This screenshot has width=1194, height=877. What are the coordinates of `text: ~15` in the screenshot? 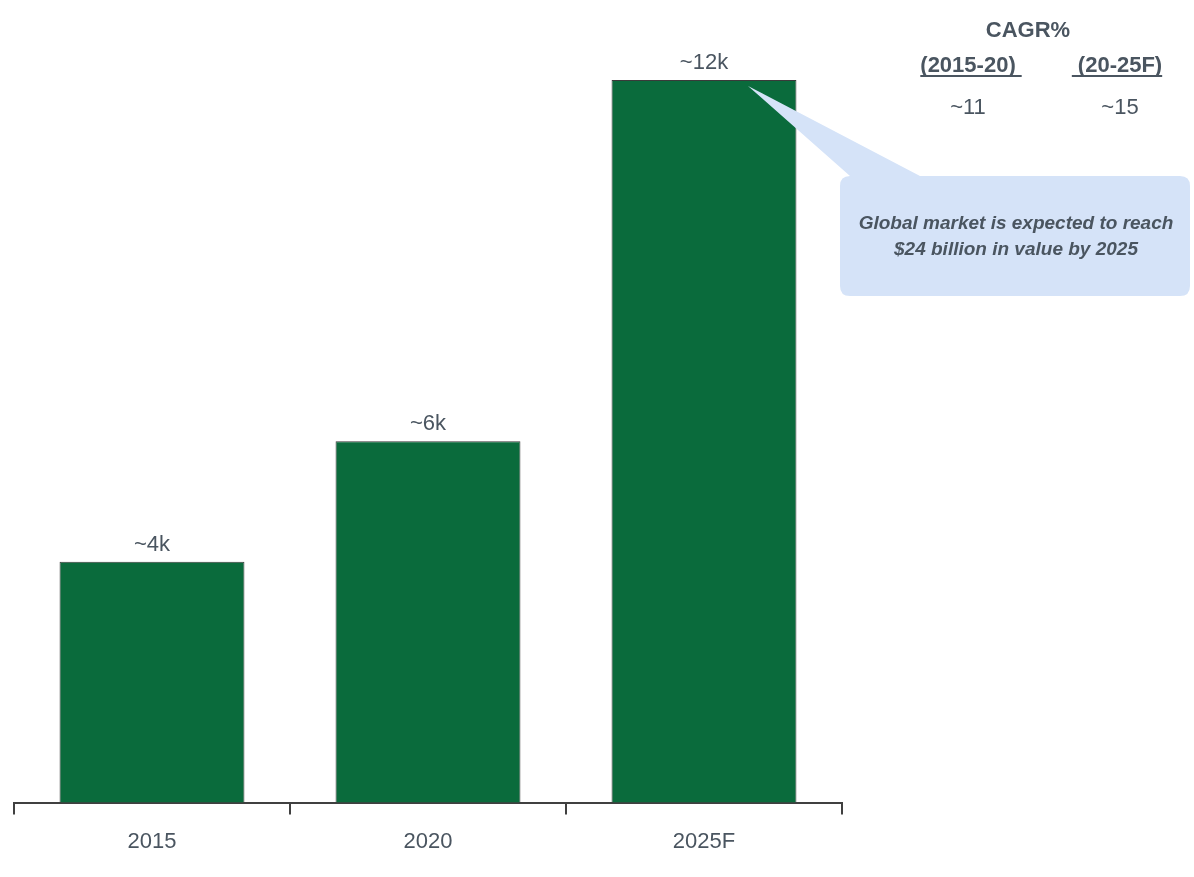 It's located at (1120, 106).